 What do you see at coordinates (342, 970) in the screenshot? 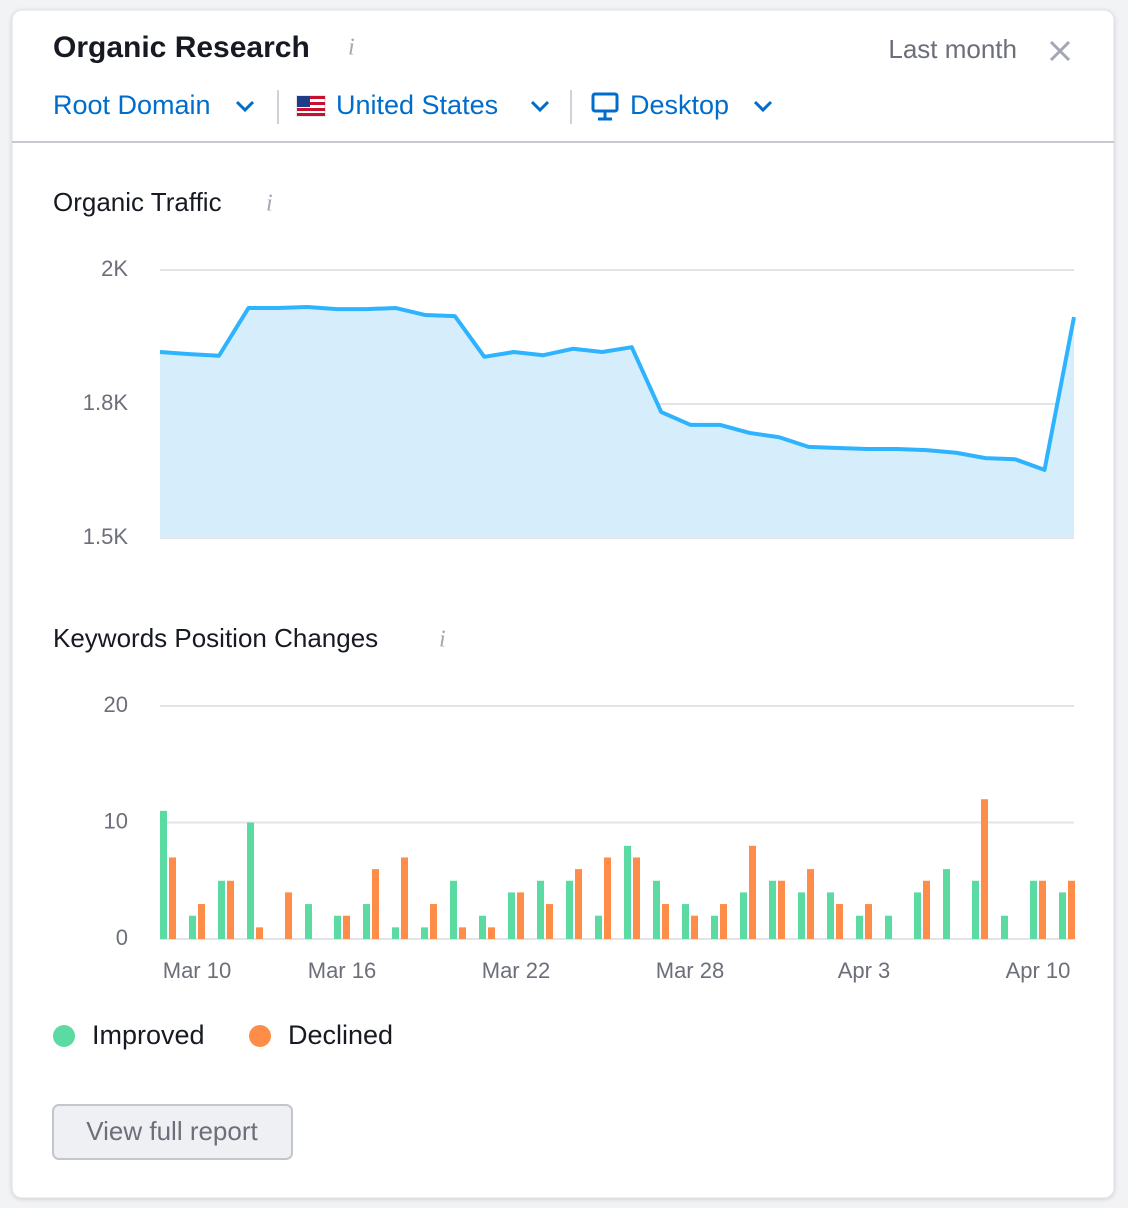
I see `x-tick-label: Mar 16` at bounding box center [342, 970].